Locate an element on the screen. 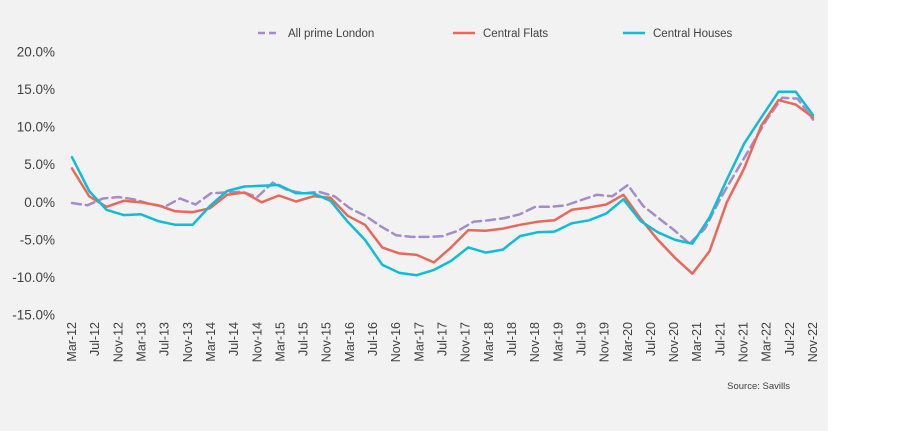 The height and width of the screenshot is (431, 900). x-tick-label: Jul-15 is located at coordinates (304, 339).